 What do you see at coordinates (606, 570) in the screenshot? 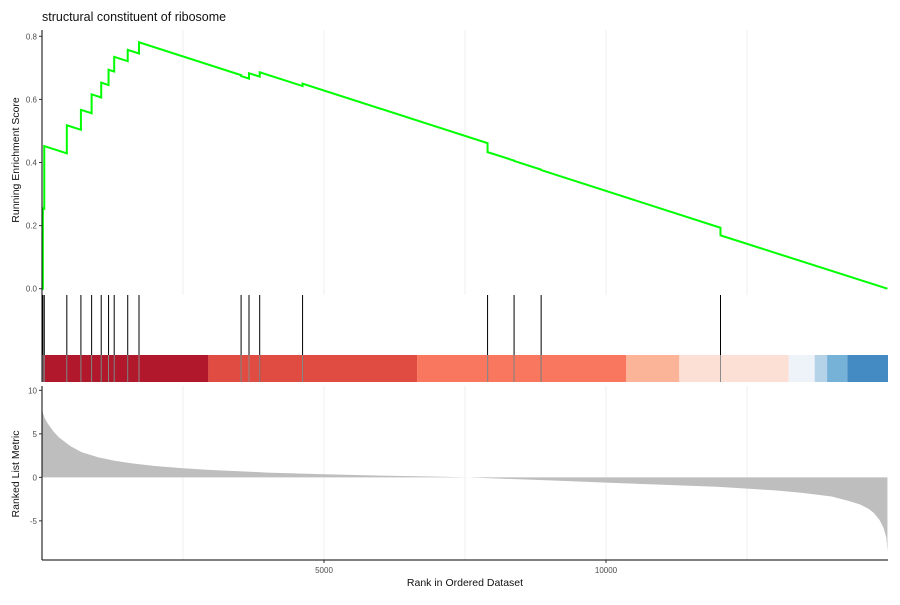
I see `x-tick-label: 10000` at bounding box center [606, 570].